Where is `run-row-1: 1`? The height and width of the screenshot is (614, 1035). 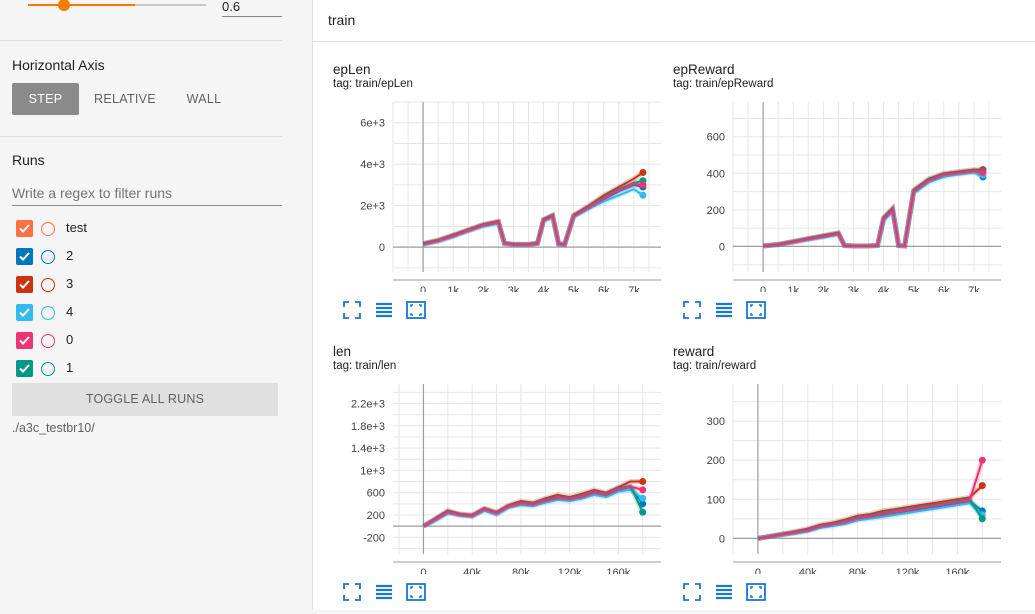 run-row-1: 1 is located at coordinates (146, 368).